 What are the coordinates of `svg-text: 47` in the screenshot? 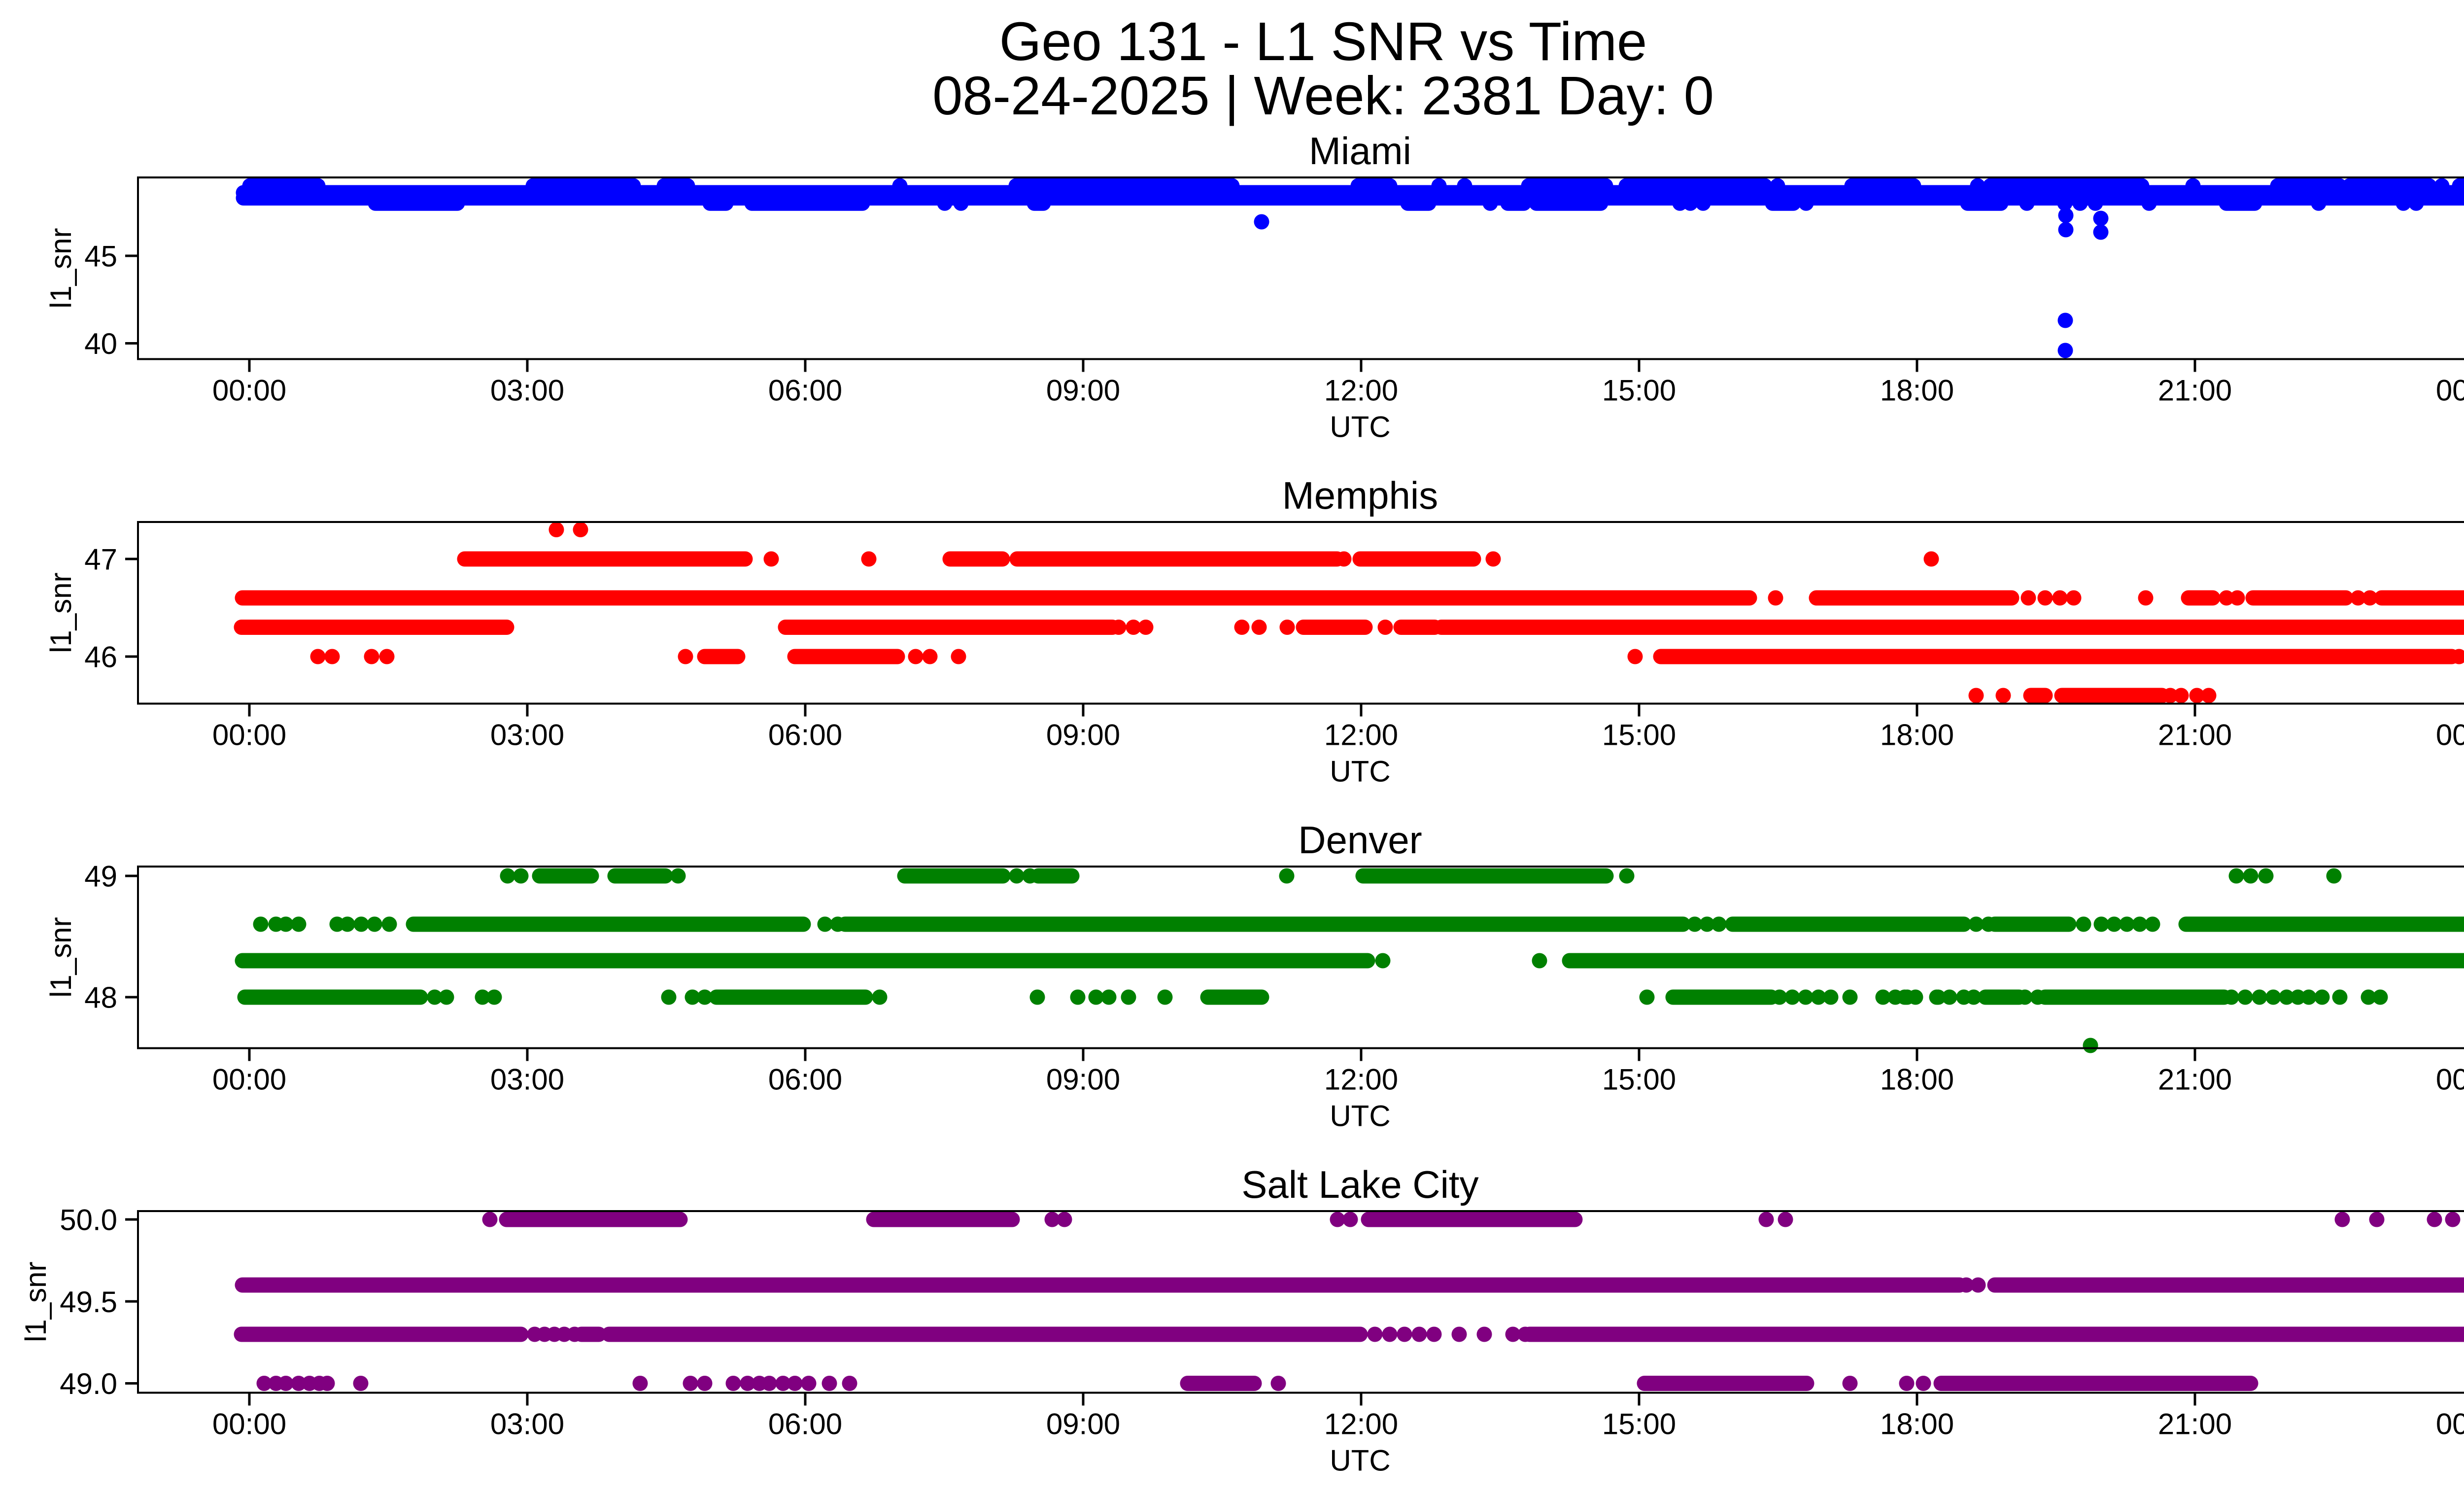 It's located at (100, 559).